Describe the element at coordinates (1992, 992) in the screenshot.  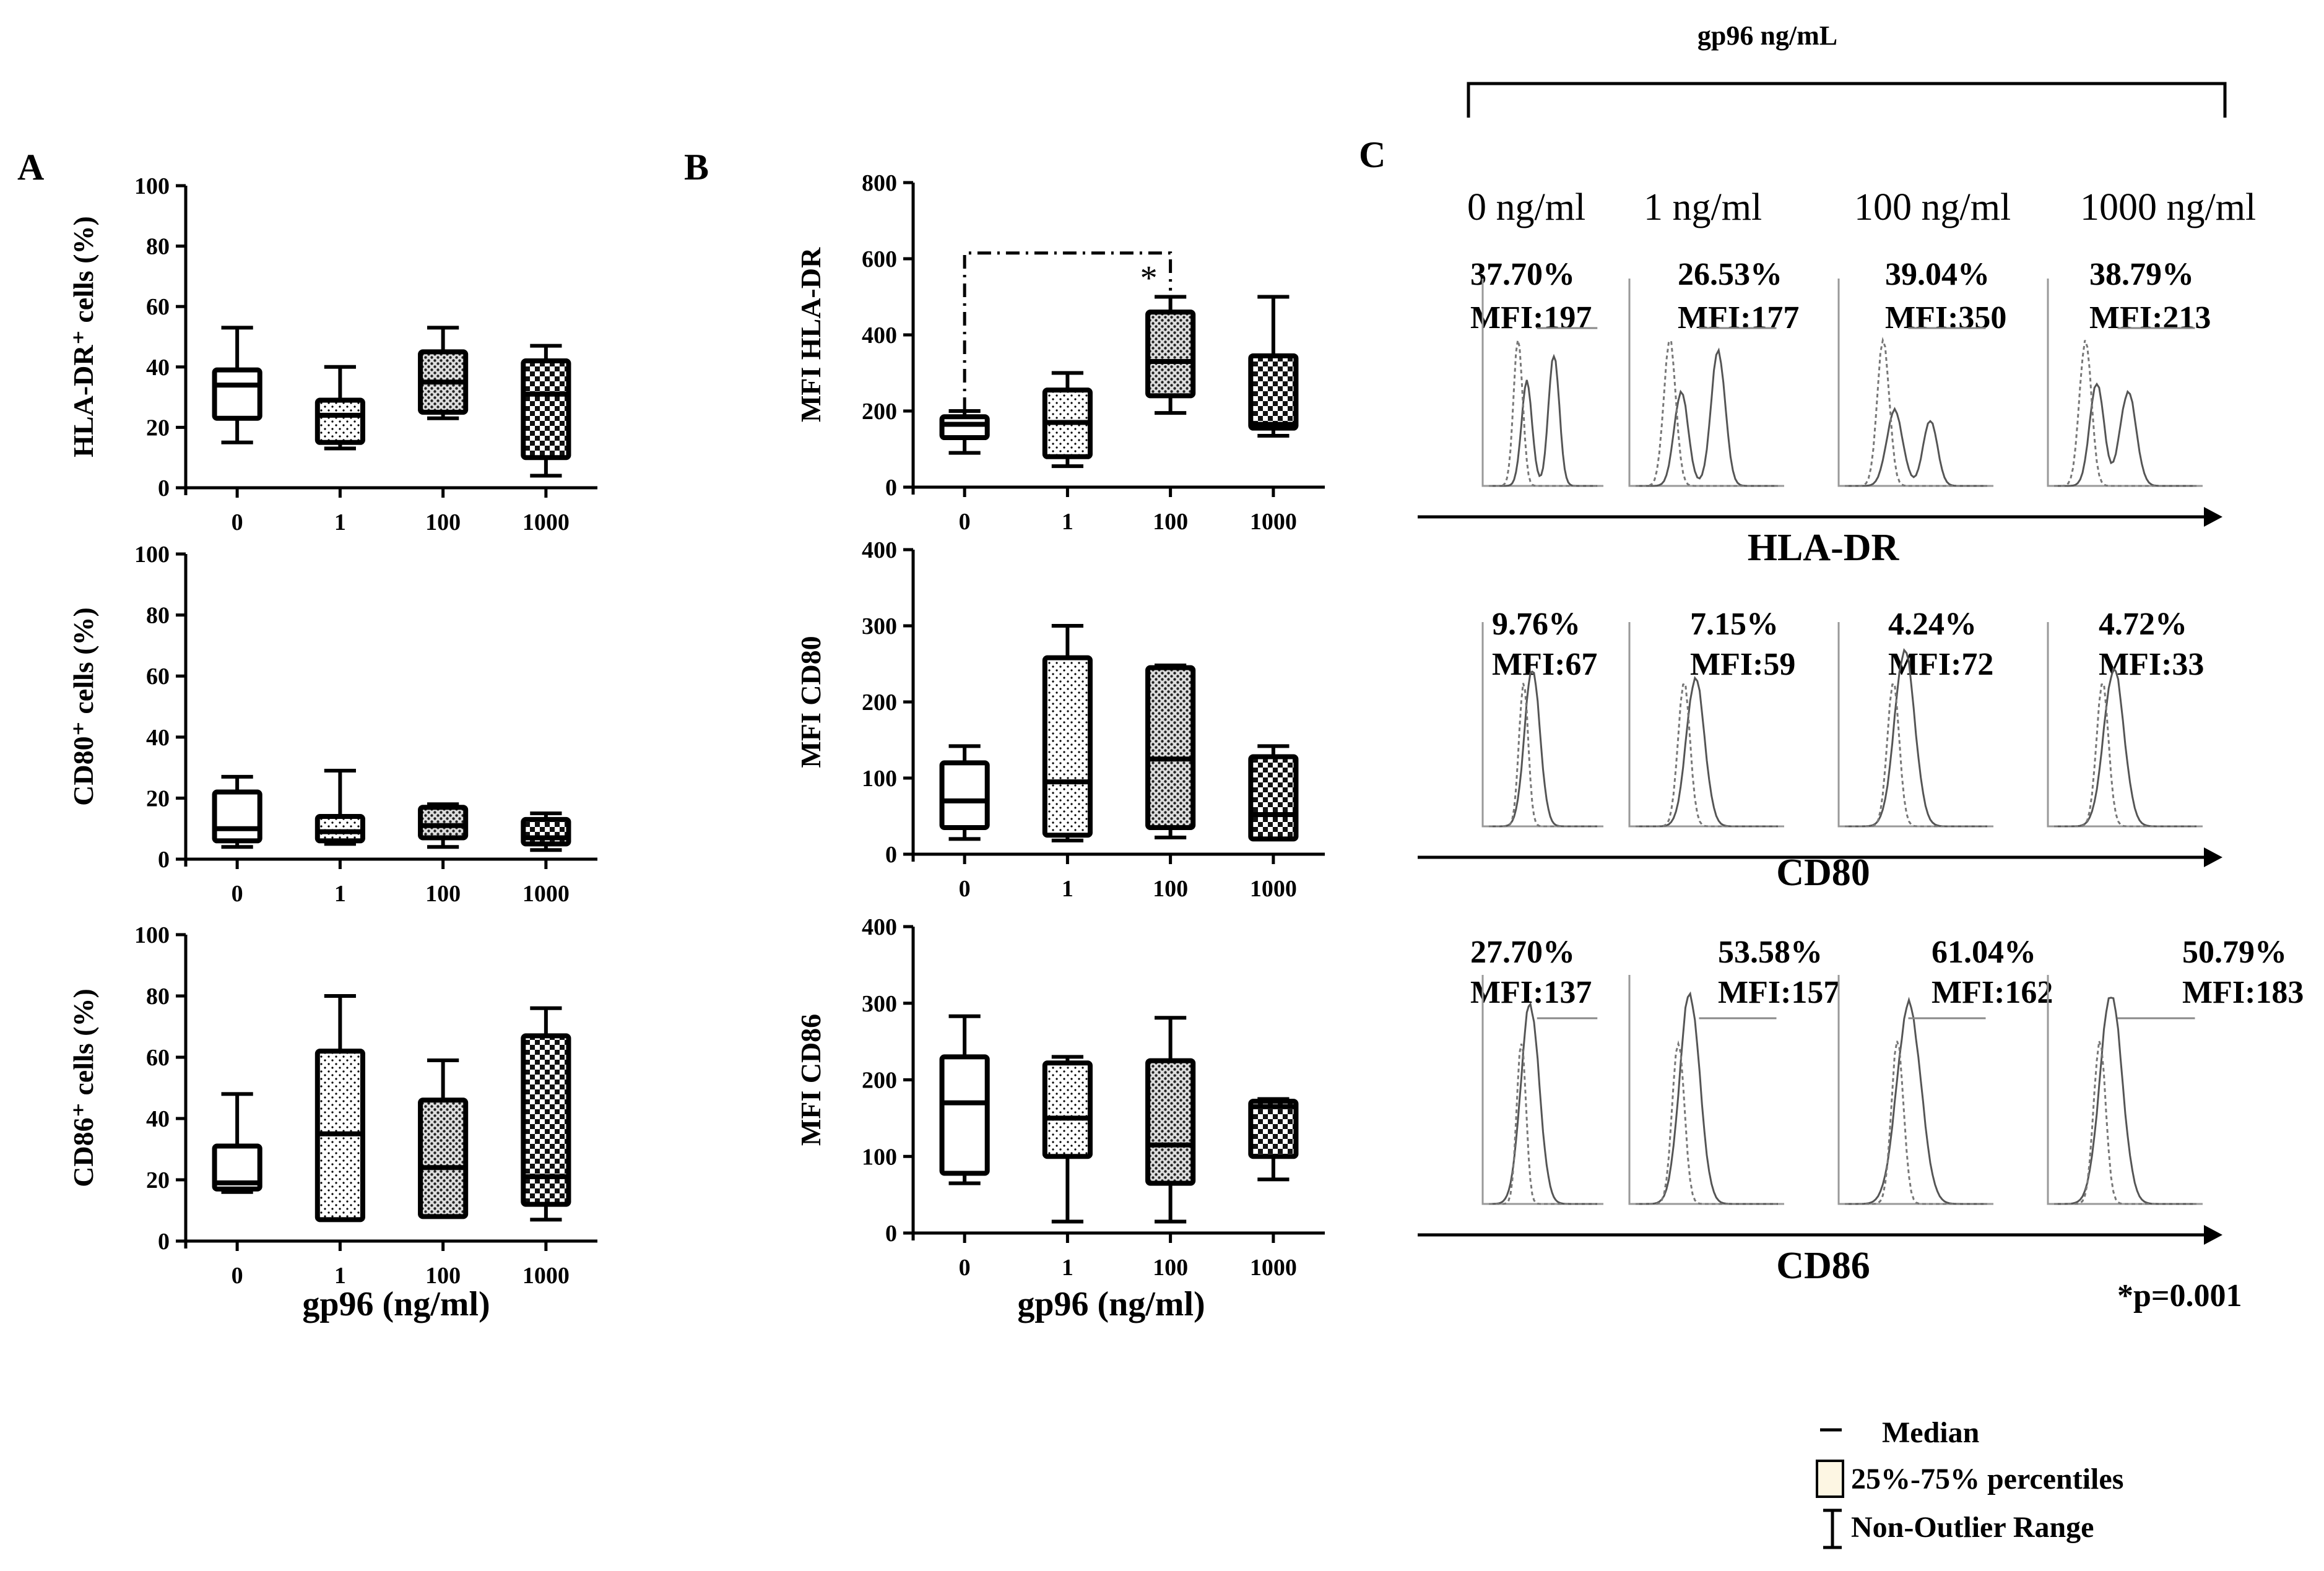
I see `mfi-label: MFI:162` at that location.